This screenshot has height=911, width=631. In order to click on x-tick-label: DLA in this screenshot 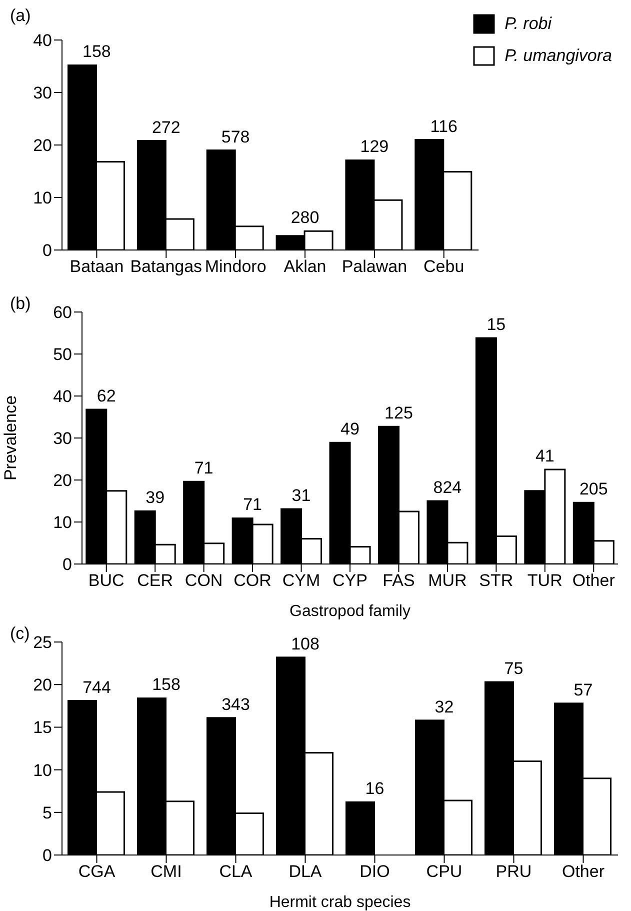, I will do `click(305, 872)`.